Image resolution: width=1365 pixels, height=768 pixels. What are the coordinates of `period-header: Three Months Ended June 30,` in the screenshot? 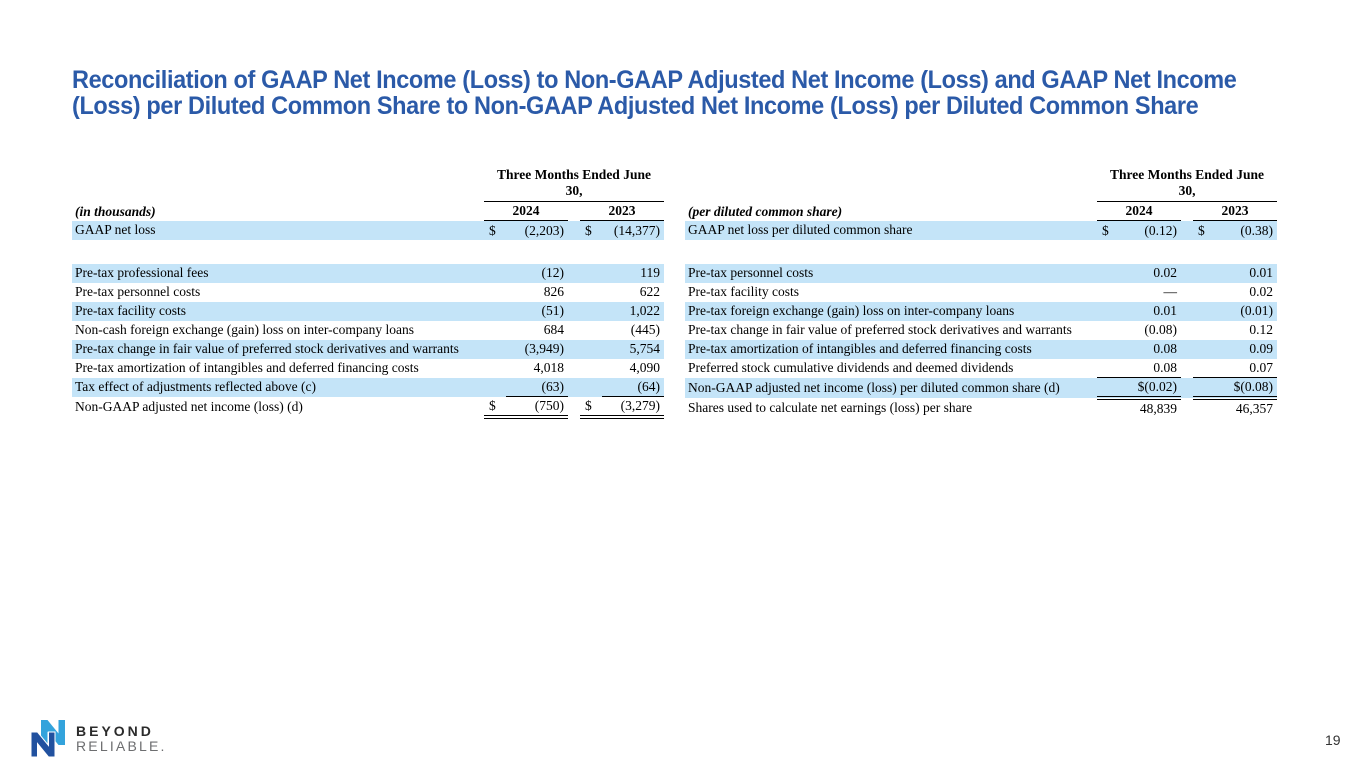 It's located at (574, 184).